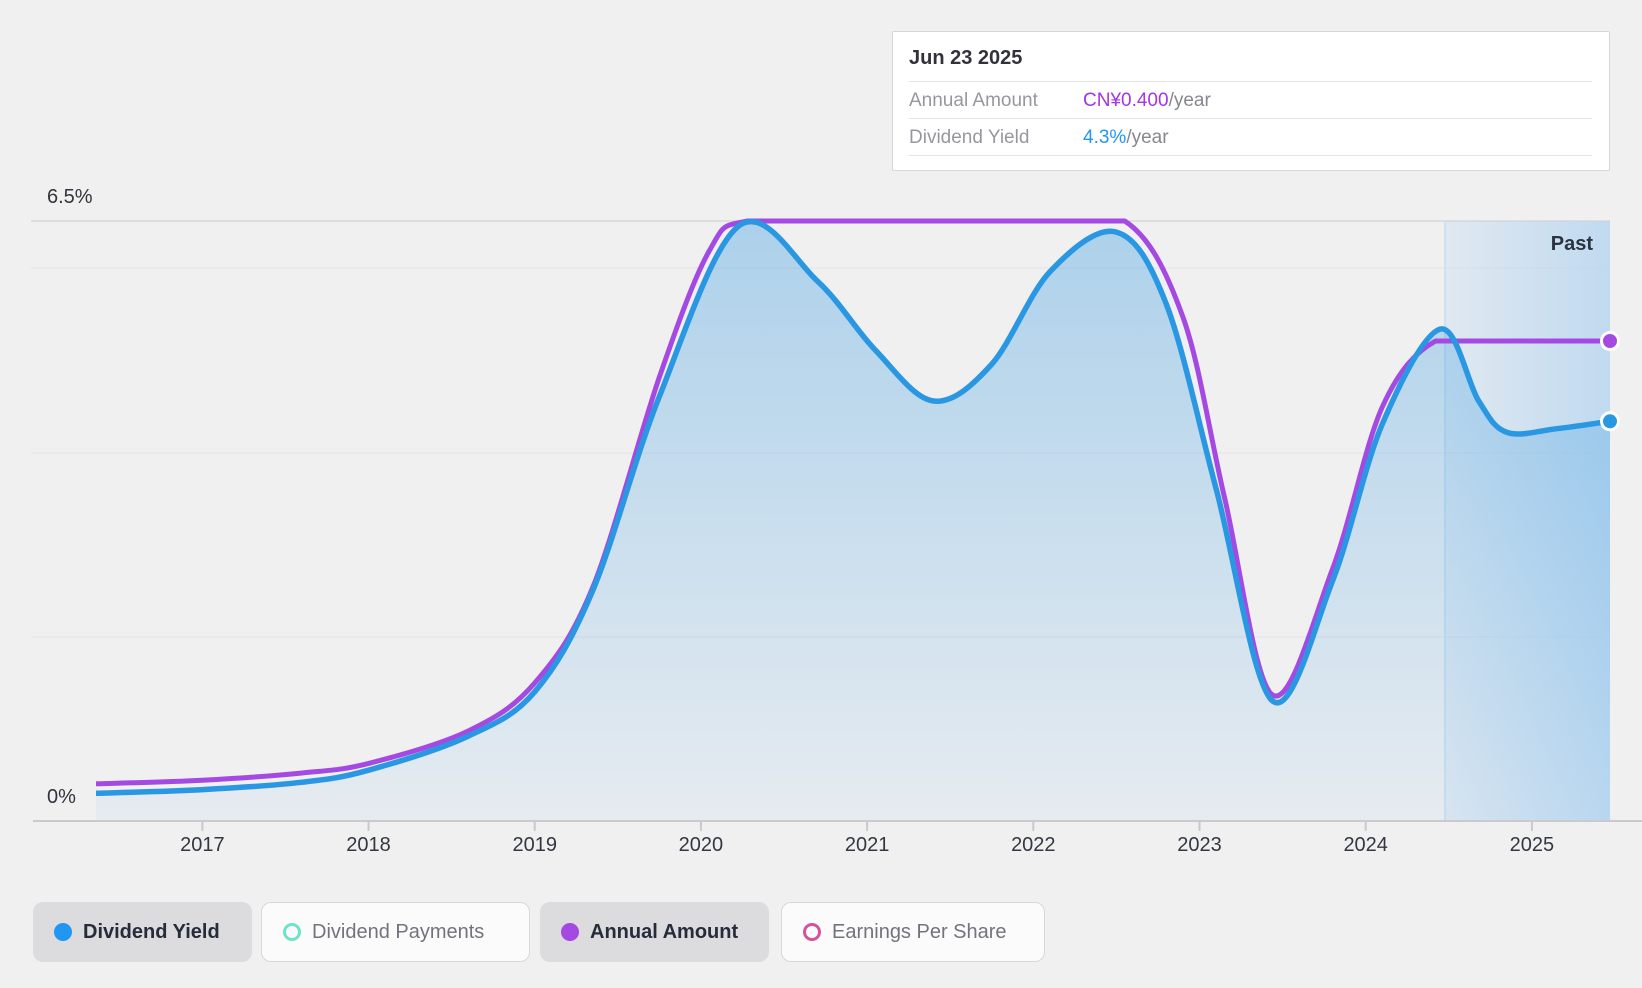 The height and width of the screenshot is (988, 1642). I want to click on past-region-label: Past, so click(1571, 244).